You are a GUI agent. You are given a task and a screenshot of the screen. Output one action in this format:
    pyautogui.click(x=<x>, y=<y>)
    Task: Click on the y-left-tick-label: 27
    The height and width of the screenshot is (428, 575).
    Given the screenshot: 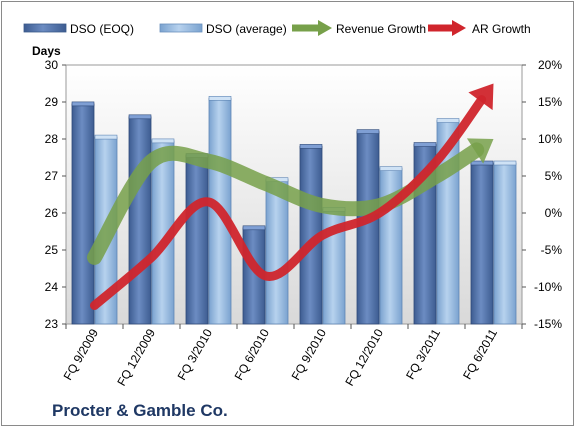 What is the action you would take?
    pyautogui.click(x=52, y=176)
    